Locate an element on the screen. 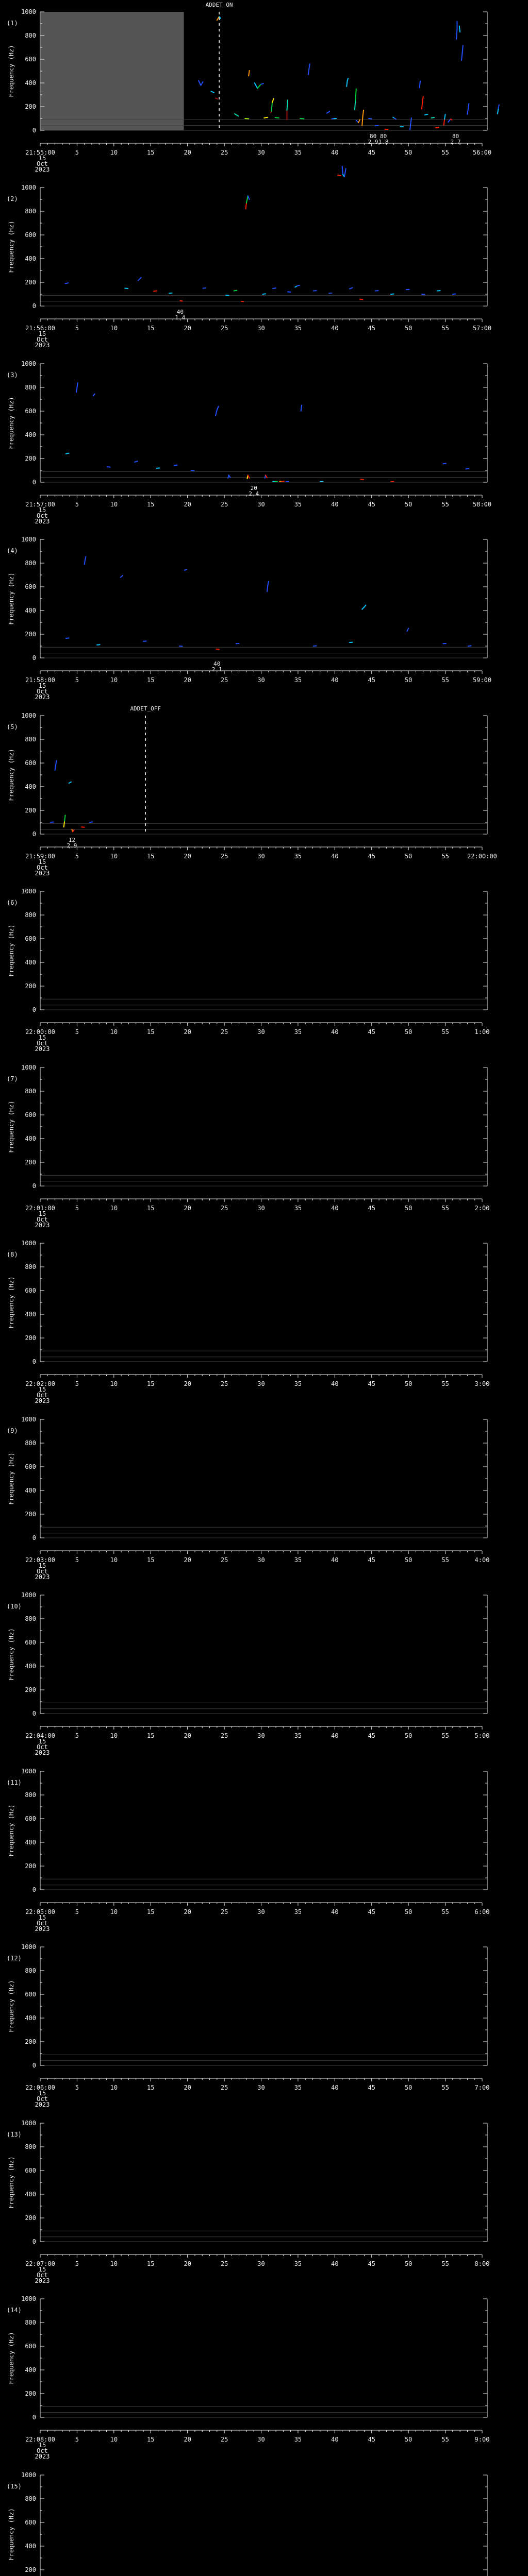 This screenshot has height=2576, width=528. panel-number-label: (11) is located at coordinates (14, 1783).